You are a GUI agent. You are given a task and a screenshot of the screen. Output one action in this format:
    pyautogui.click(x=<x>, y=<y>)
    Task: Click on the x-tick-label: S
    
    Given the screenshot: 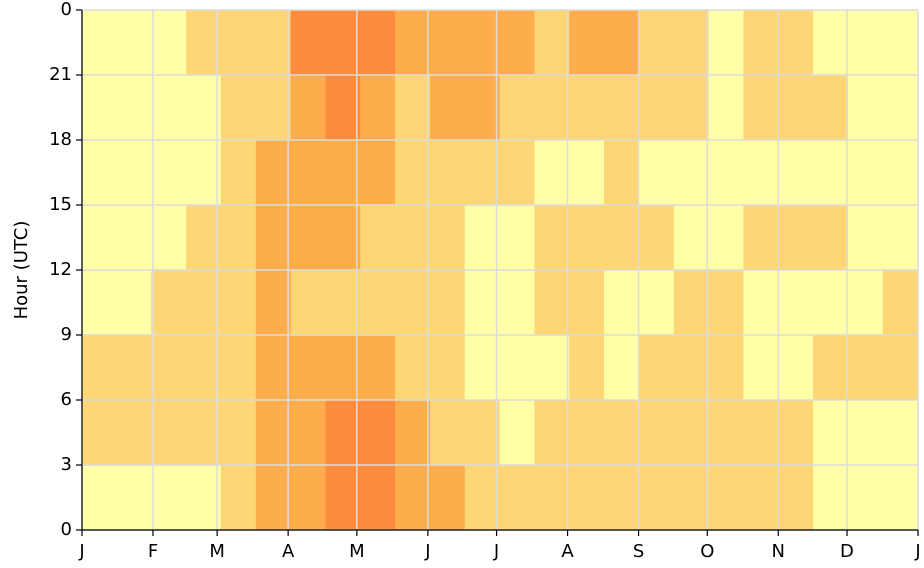 What is the action you would take?
    pyautogui.click(x=638, y=551)
    